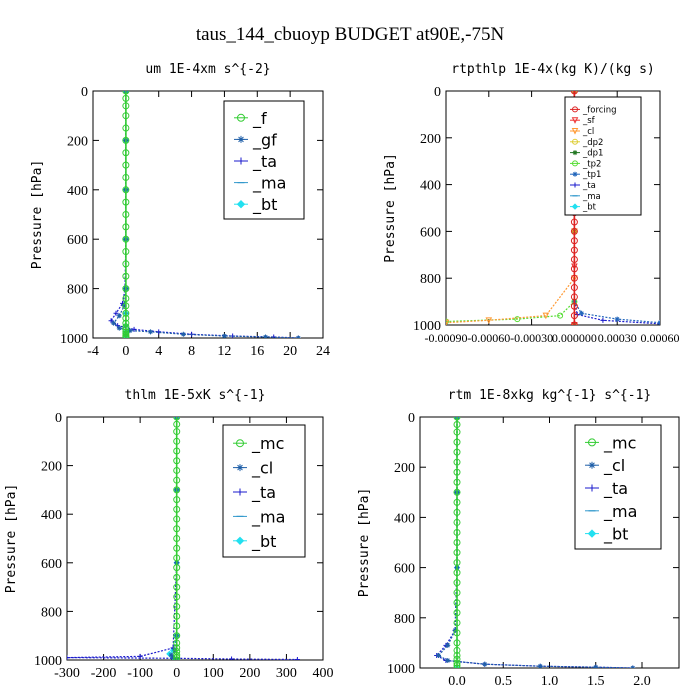 This screenshot has height=700, width=700. Describe the element at coordinates (104, 673) in the screenshot. I see `x-tick-label: -200` at that location.